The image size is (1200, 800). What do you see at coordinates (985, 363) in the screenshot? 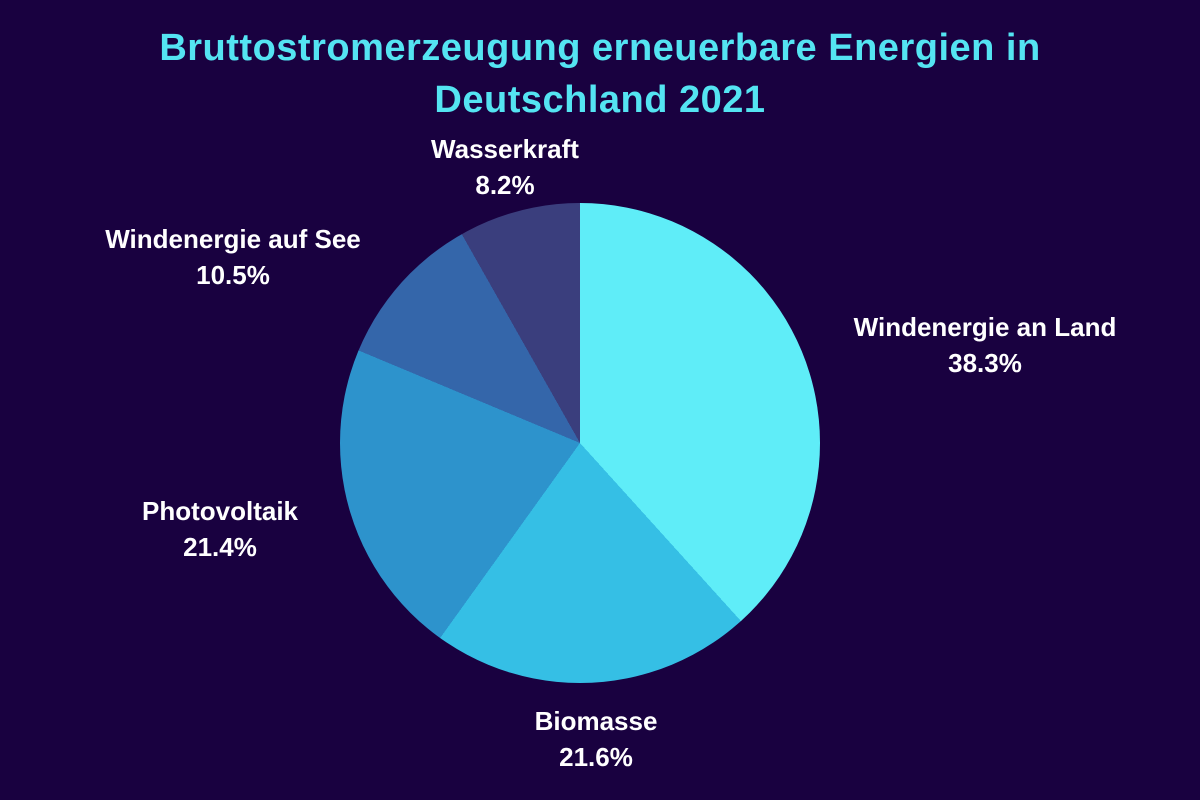
I see `slice-percent: 38.3%` at bounding box center [985, 363].